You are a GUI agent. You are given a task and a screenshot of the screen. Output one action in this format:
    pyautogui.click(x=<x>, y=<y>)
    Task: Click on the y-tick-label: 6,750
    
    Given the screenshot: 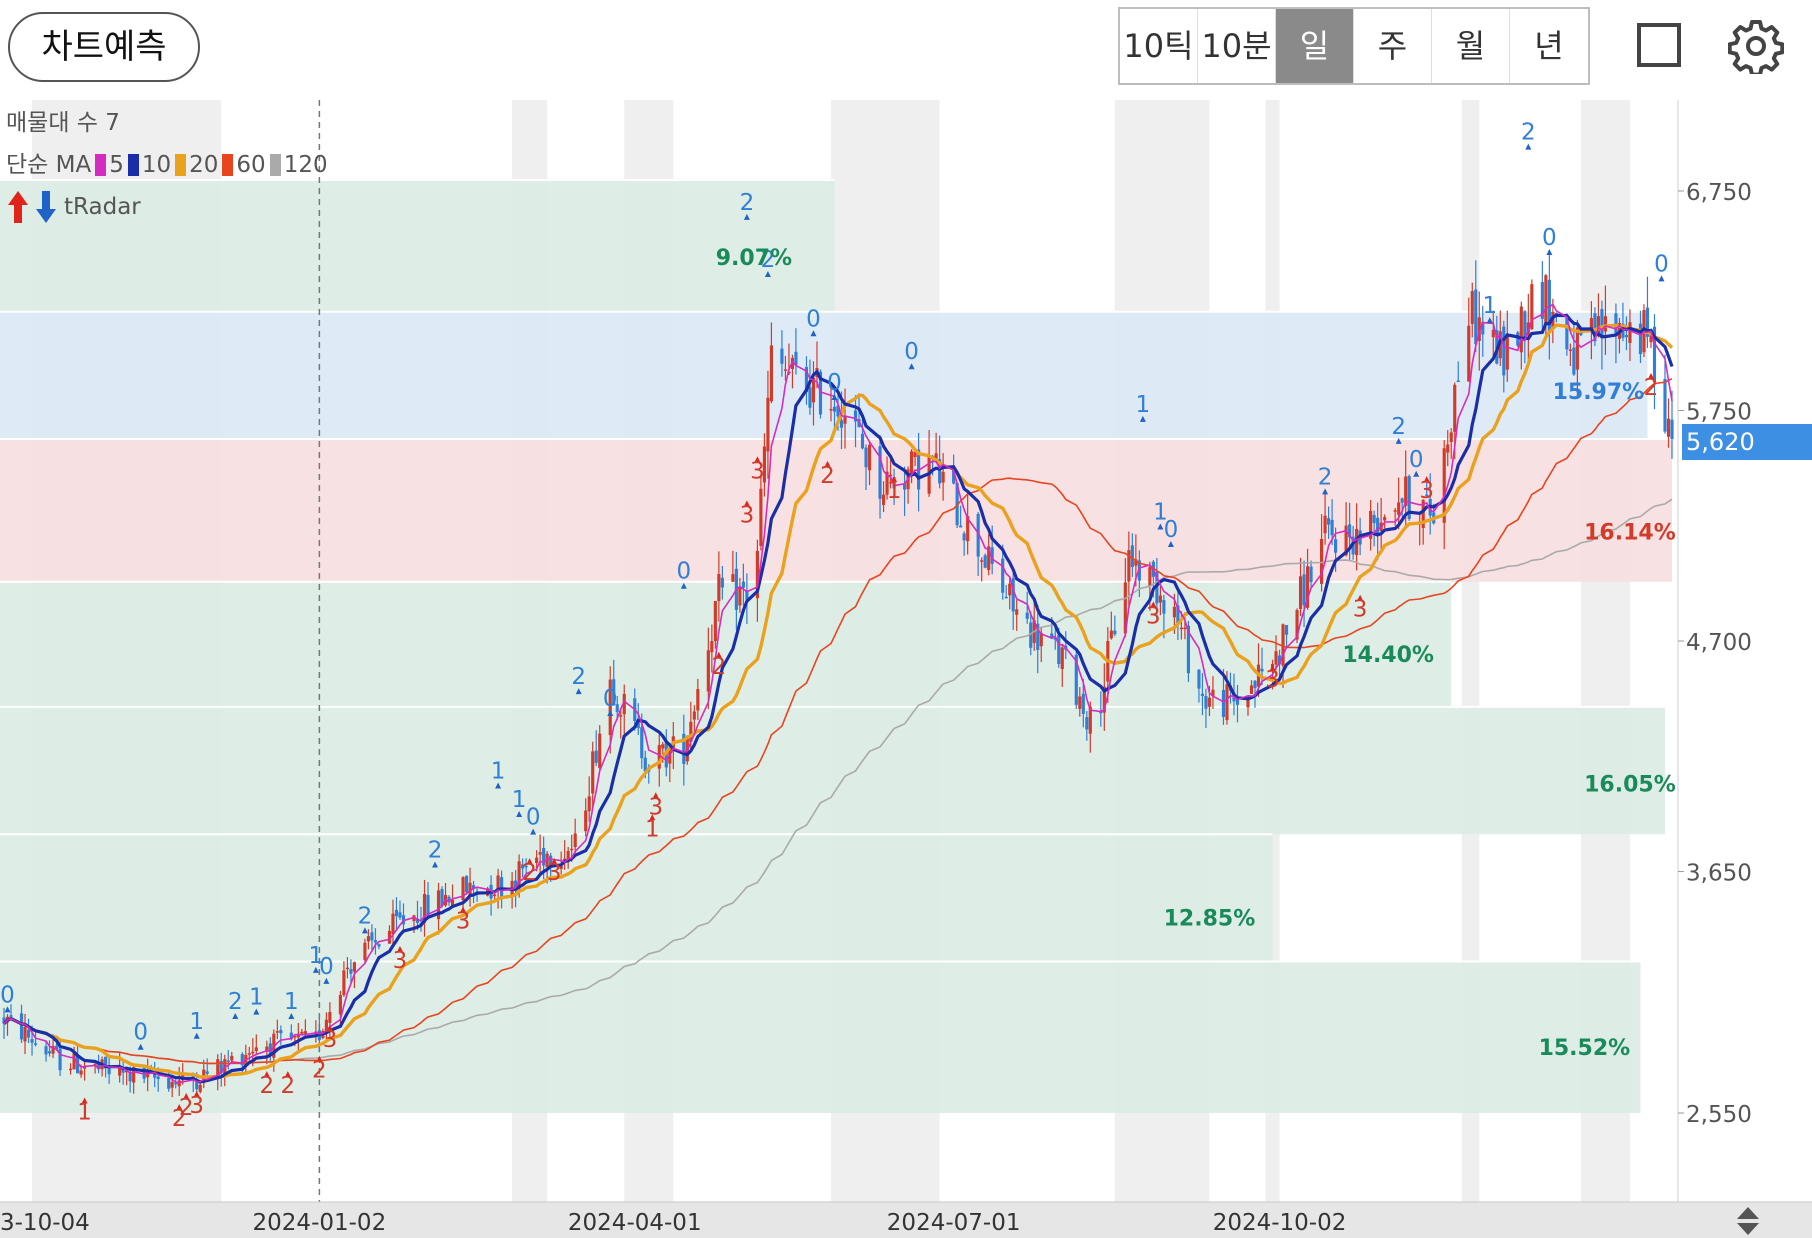 What is the action you would take?
    pyautogui.click(x=1719, y=193)
    